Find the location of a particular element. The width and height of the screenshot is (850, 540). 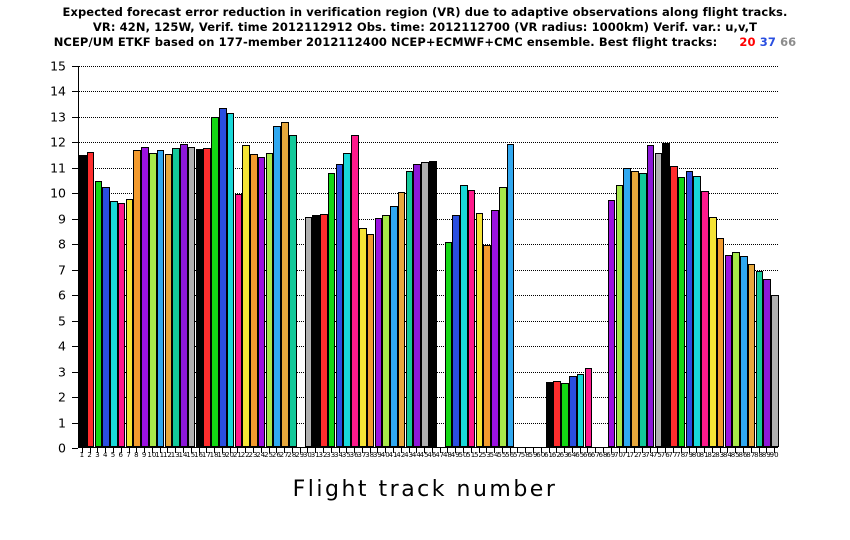

x-tick-label-20: 20 is located at coordinates (230, 455).